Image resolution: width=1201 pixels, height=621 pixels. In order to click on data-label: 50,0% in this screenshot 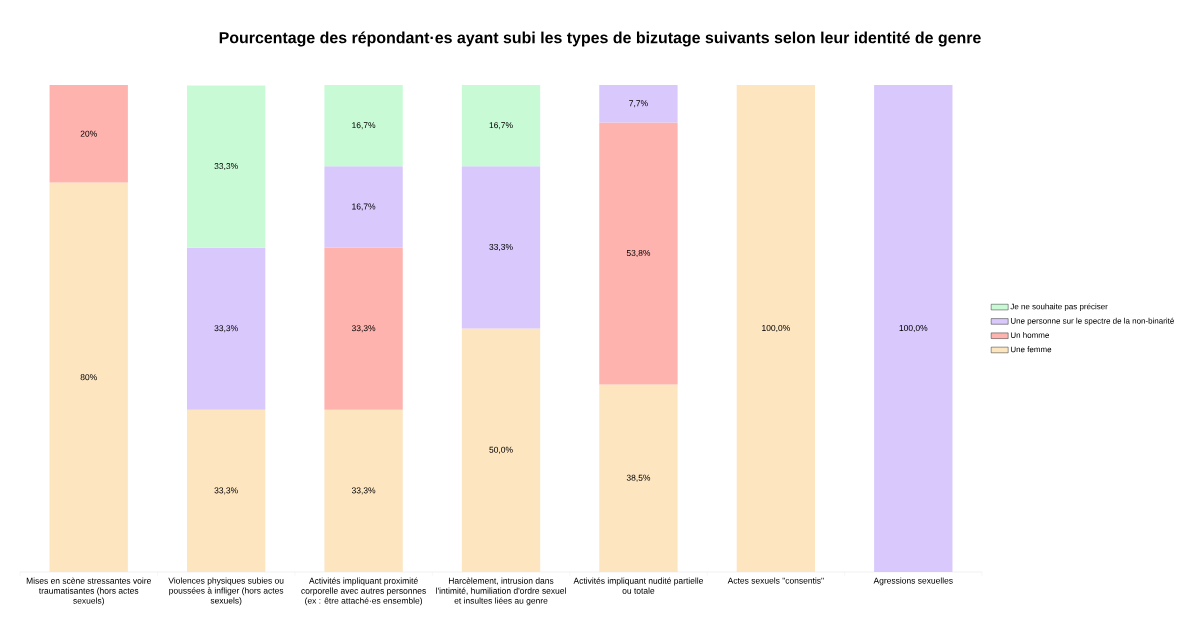, I will do `click(501, 450)`.